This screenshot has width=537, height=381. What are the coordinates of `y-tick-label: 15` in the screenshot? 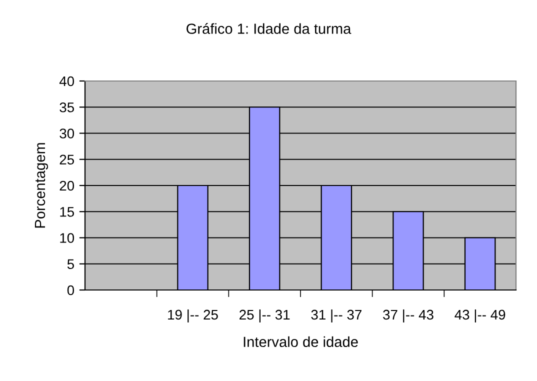 It's located at (67, 212).